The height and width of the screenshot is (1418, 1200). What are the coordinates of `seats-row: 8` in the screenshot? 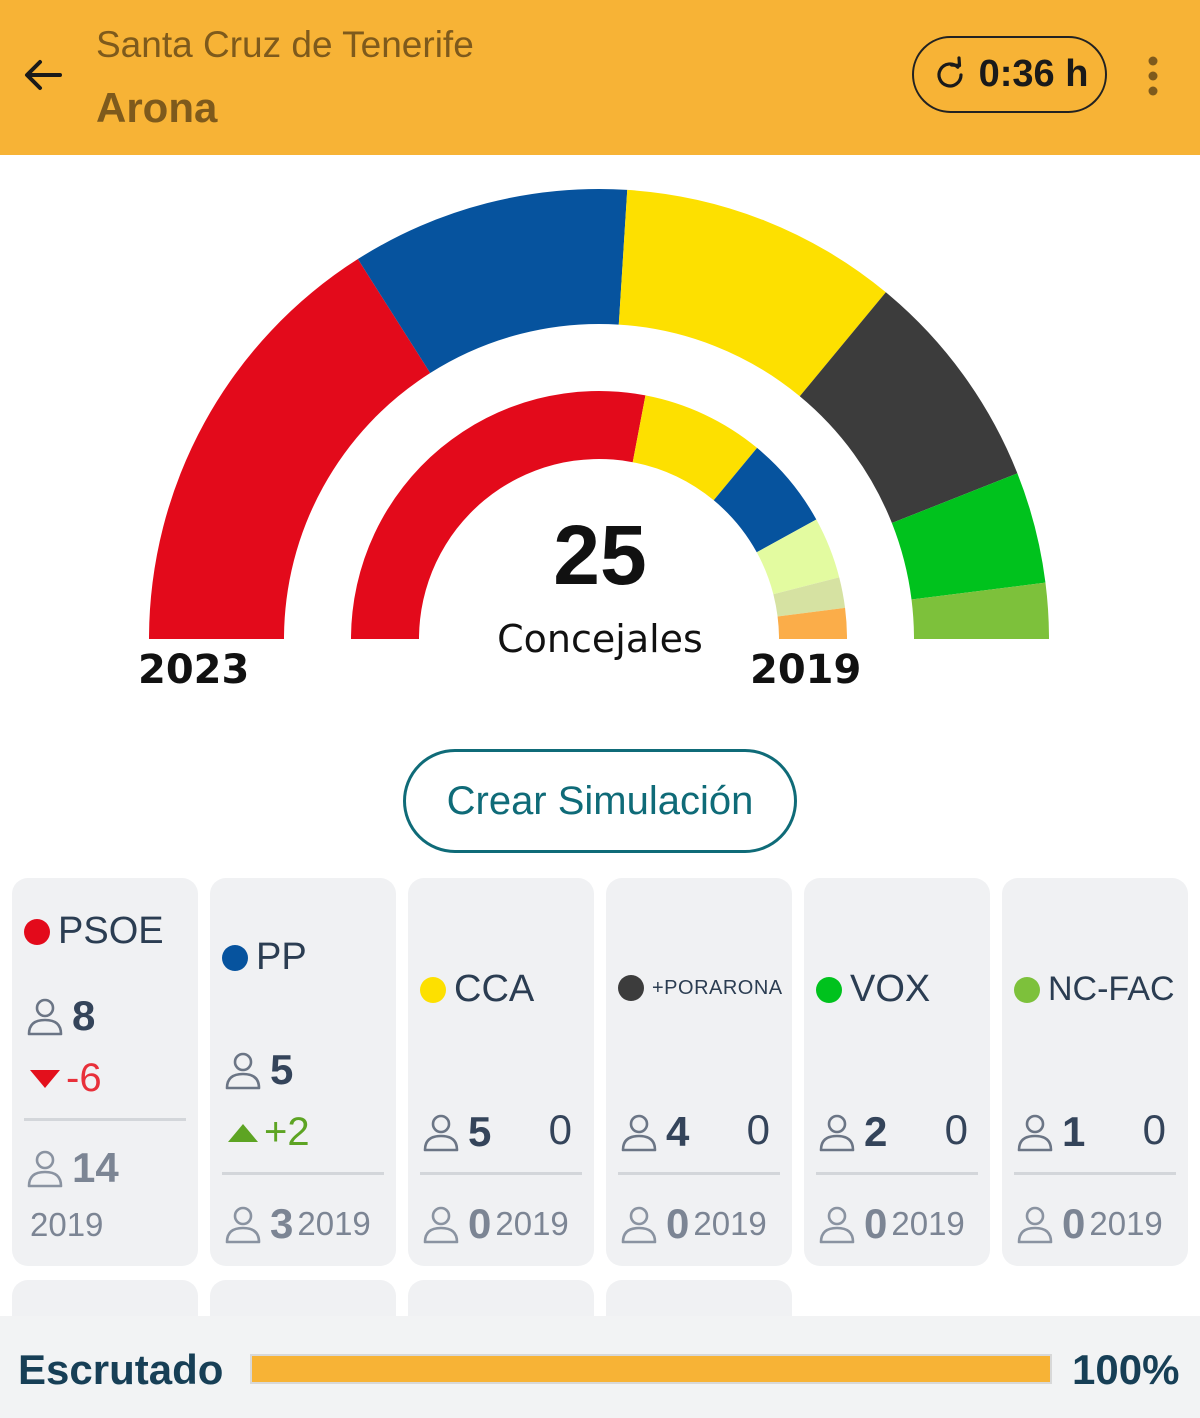 It's located at (60, 1016).